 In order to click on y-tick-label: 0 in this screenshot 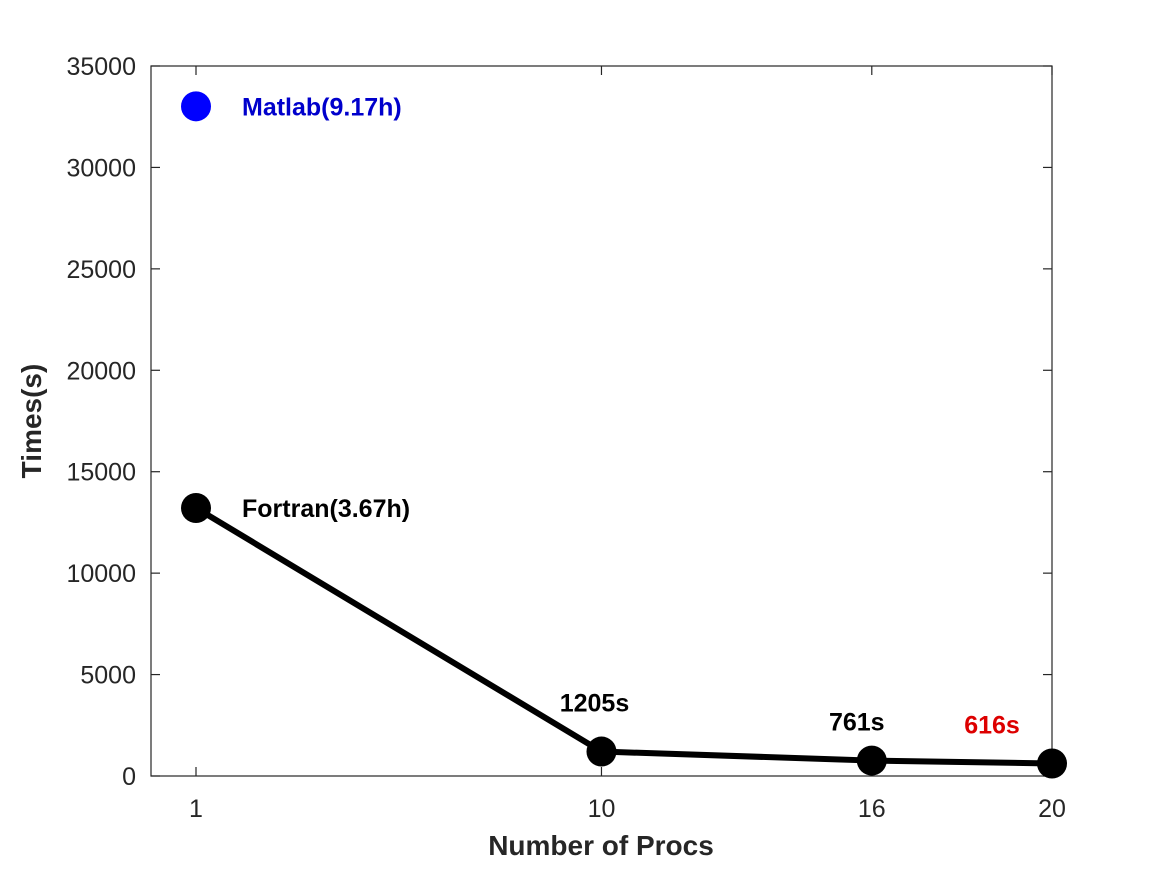, I will do `click(129, 777)`.